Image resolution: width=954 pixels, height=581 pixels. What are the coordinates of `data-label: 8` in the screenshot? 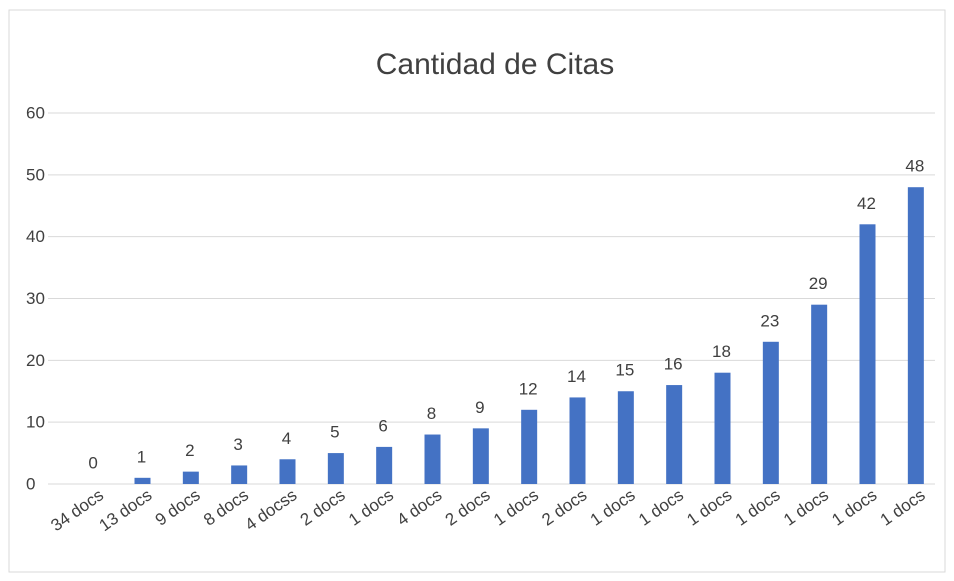 It's located at (431, 413).